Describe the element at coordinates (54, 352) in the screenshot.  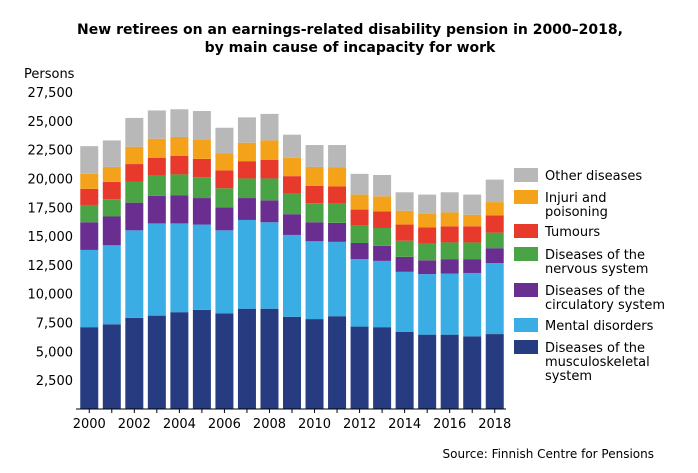
I see `y-tick-label: 5,000` at that location.